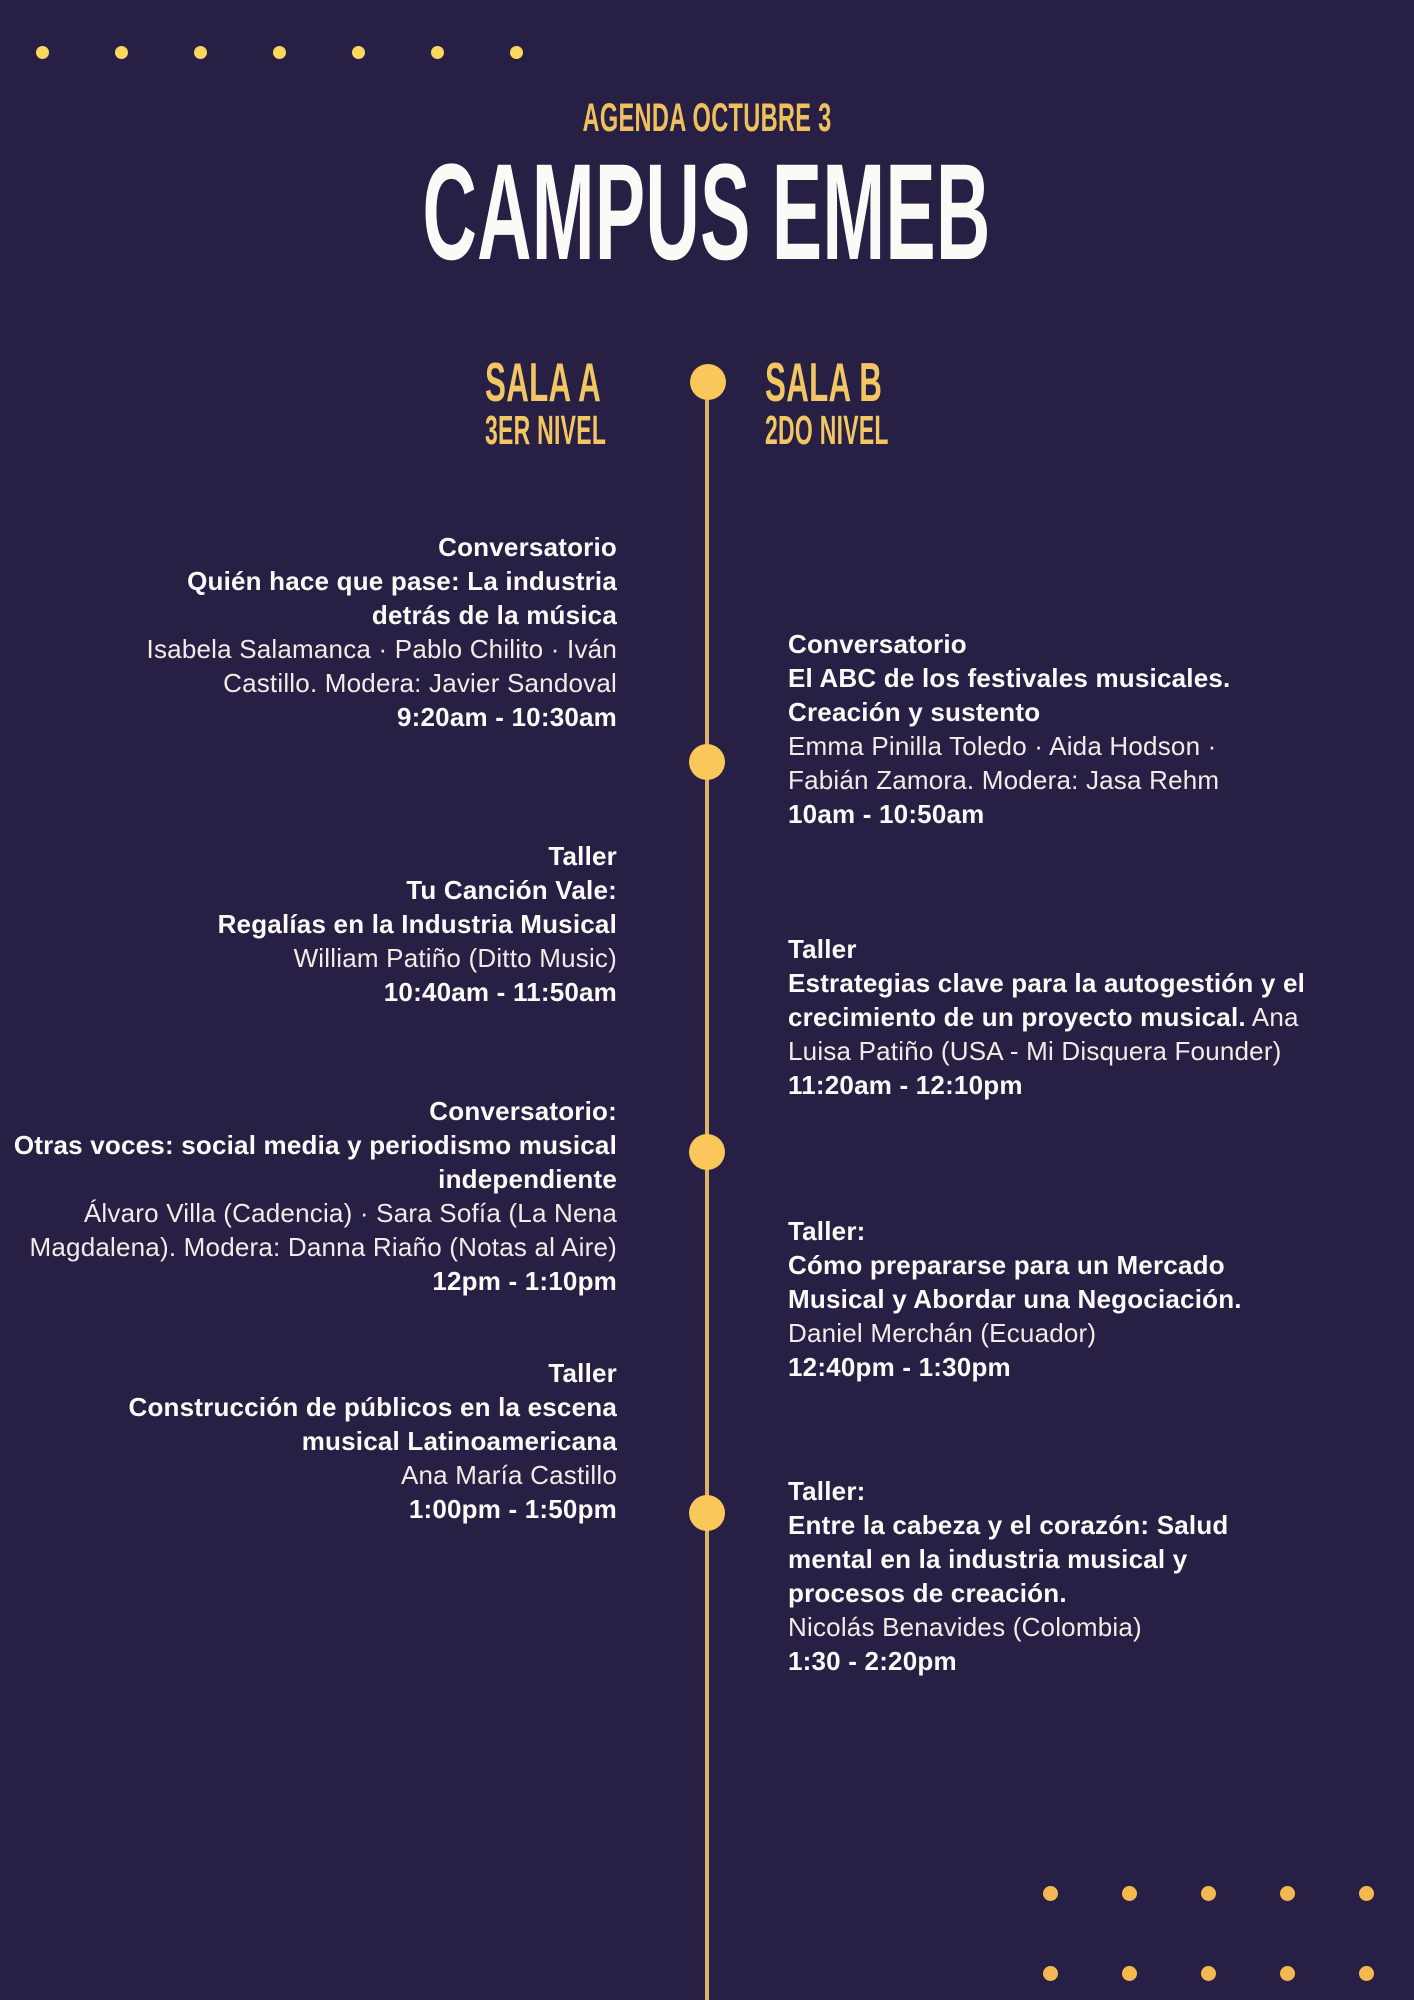  I want to click on page-title: CAMPUS EMEB, so click(707, 212).